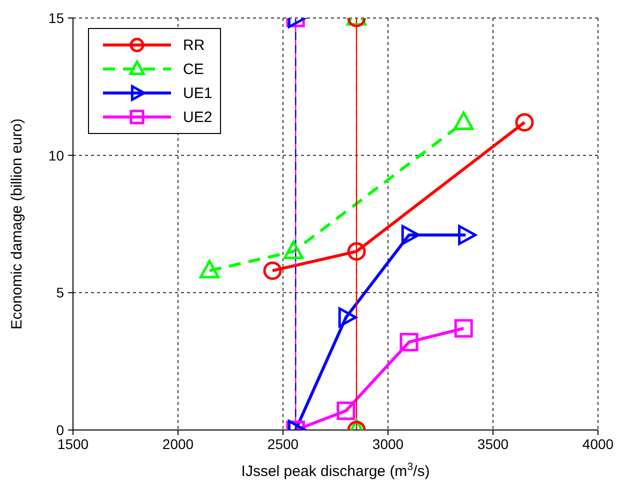 The height and width of the screenshot is (491, 622). I want to click on y-tick-label: 10, so click(56, 155).